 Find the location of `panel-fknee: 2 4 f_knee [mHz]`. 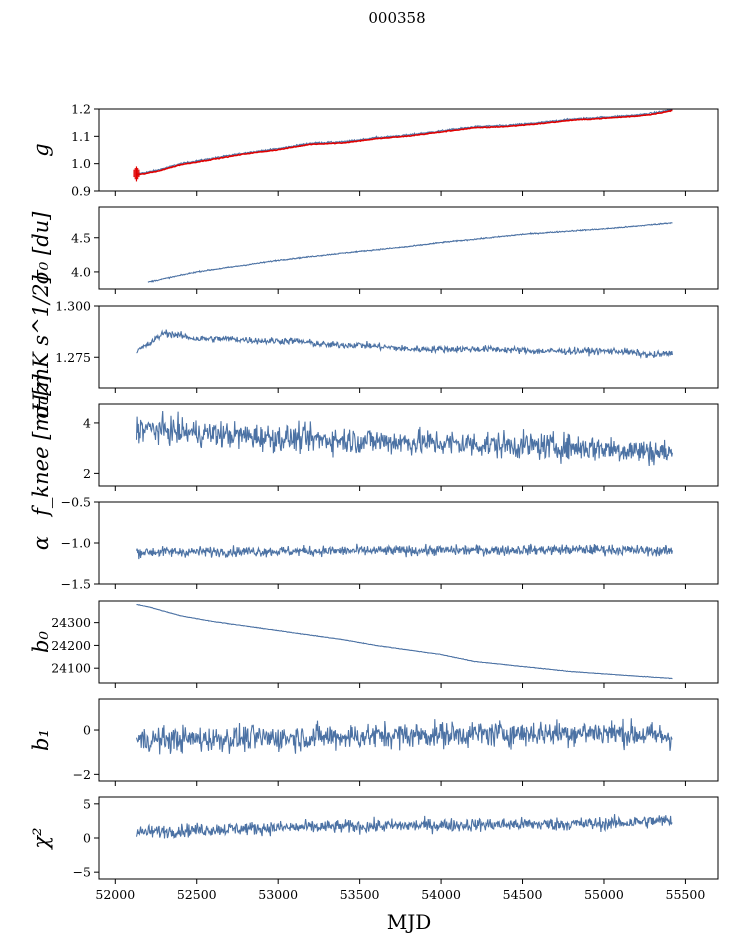

panel-fknee: 2 4 f_knee [mHz] is located at coordinates (374, 445).